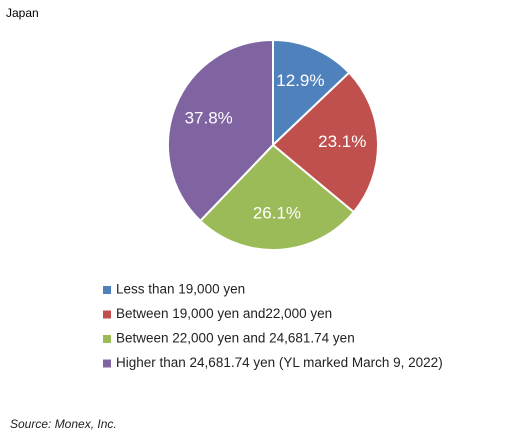  What do you see at coordinates (277, 213) in the screenshot?
I see `slice-label: 26.1%` at bounding box center [277, 213].